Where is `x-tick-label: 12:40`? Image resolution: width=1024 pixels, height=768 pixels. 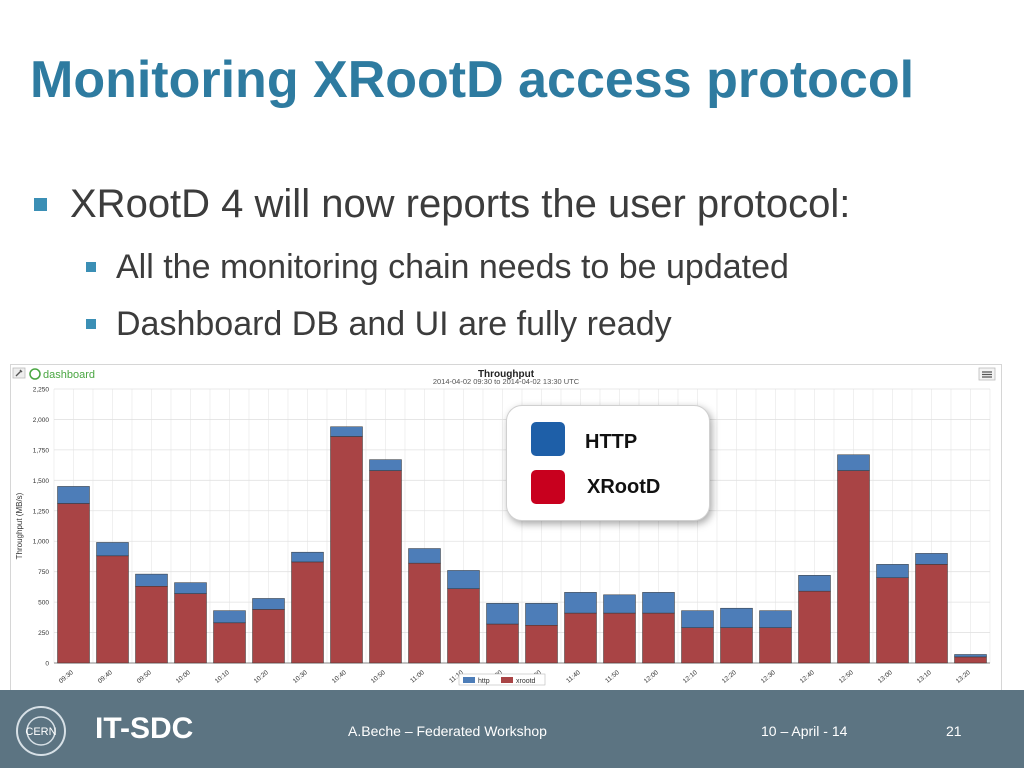
x-tick-label: 12:40 is located at coordinates (807, 677).